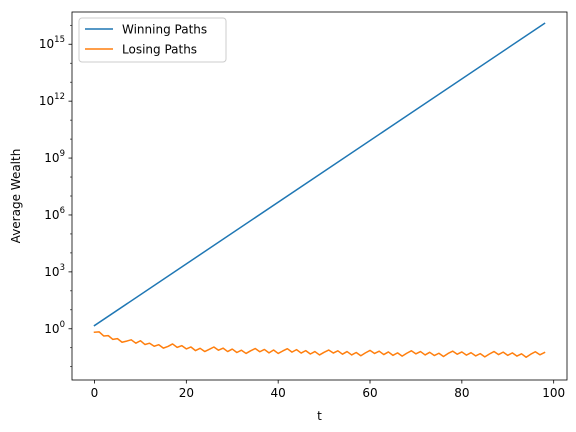 The width and height of the screenshot is (576, 432). What do you see at coordinates (52, 43) in the screenshot?
I see `y-tick-label: 10¹⁵` at bounding box center [52, 43].